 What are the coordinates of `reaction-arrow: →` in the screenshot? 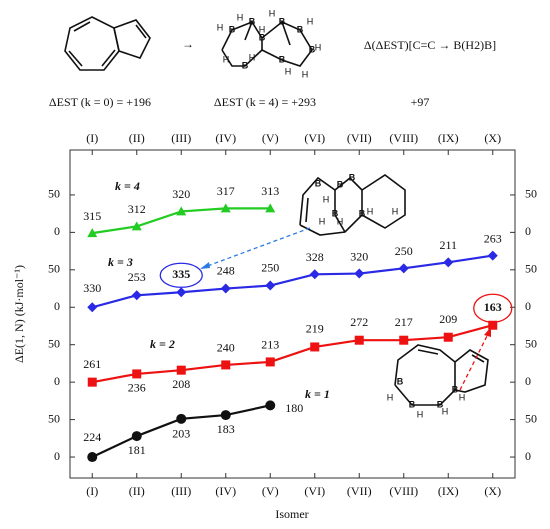 It's located at (188, 44).